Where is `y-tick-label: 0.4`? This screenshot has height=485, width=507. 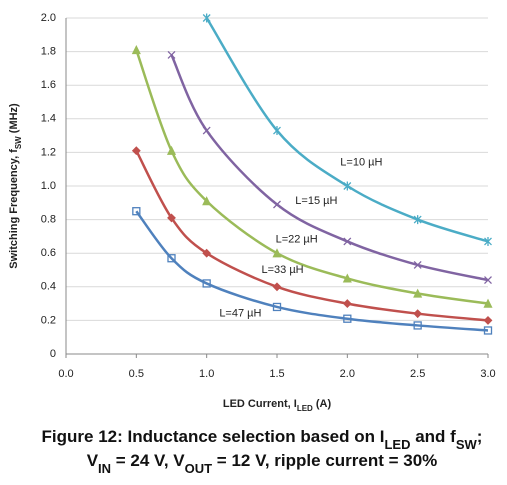 y-tick-label: 0.4 is located at coordinates (48, 287).